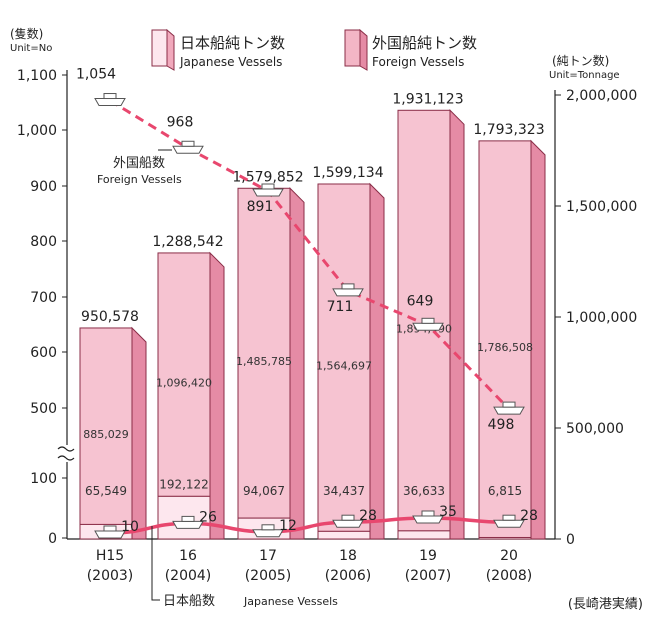 The height and width of the screenshot is (622, 655). I want to click on left-tick: 0, so click(57, 539).